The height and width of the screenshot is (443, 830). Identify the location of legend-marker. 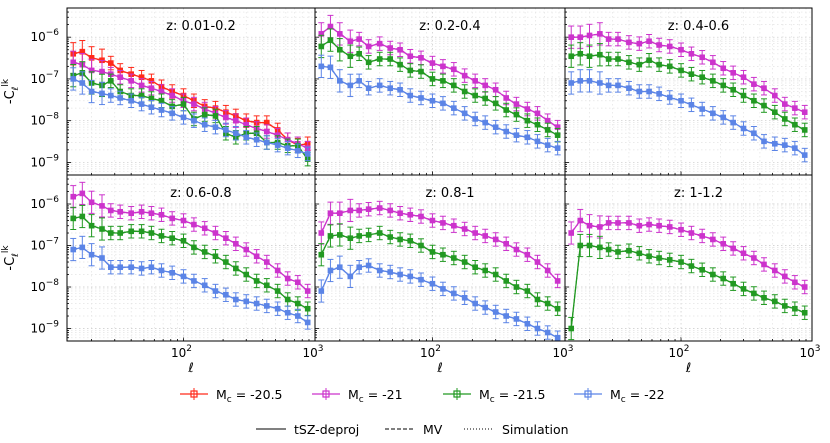
(326, 394).